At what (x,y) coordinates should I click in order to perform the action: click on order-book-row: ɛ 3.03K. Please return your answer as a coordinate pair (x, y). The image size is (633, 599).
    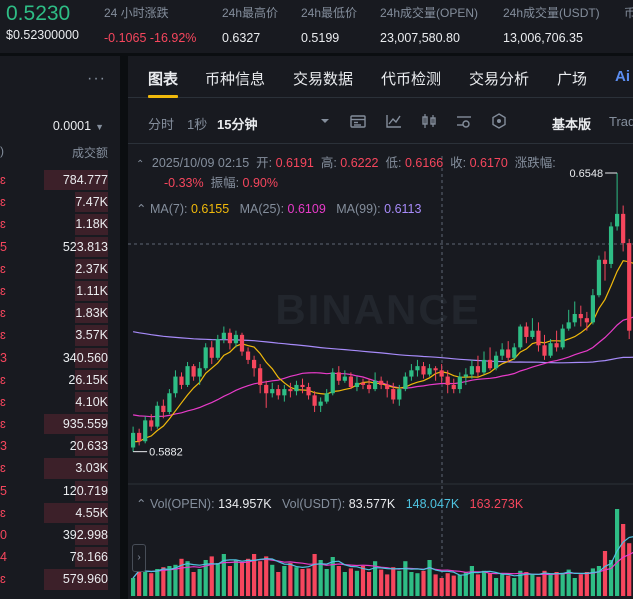
    Looking at the image, I should click on (60, 468).